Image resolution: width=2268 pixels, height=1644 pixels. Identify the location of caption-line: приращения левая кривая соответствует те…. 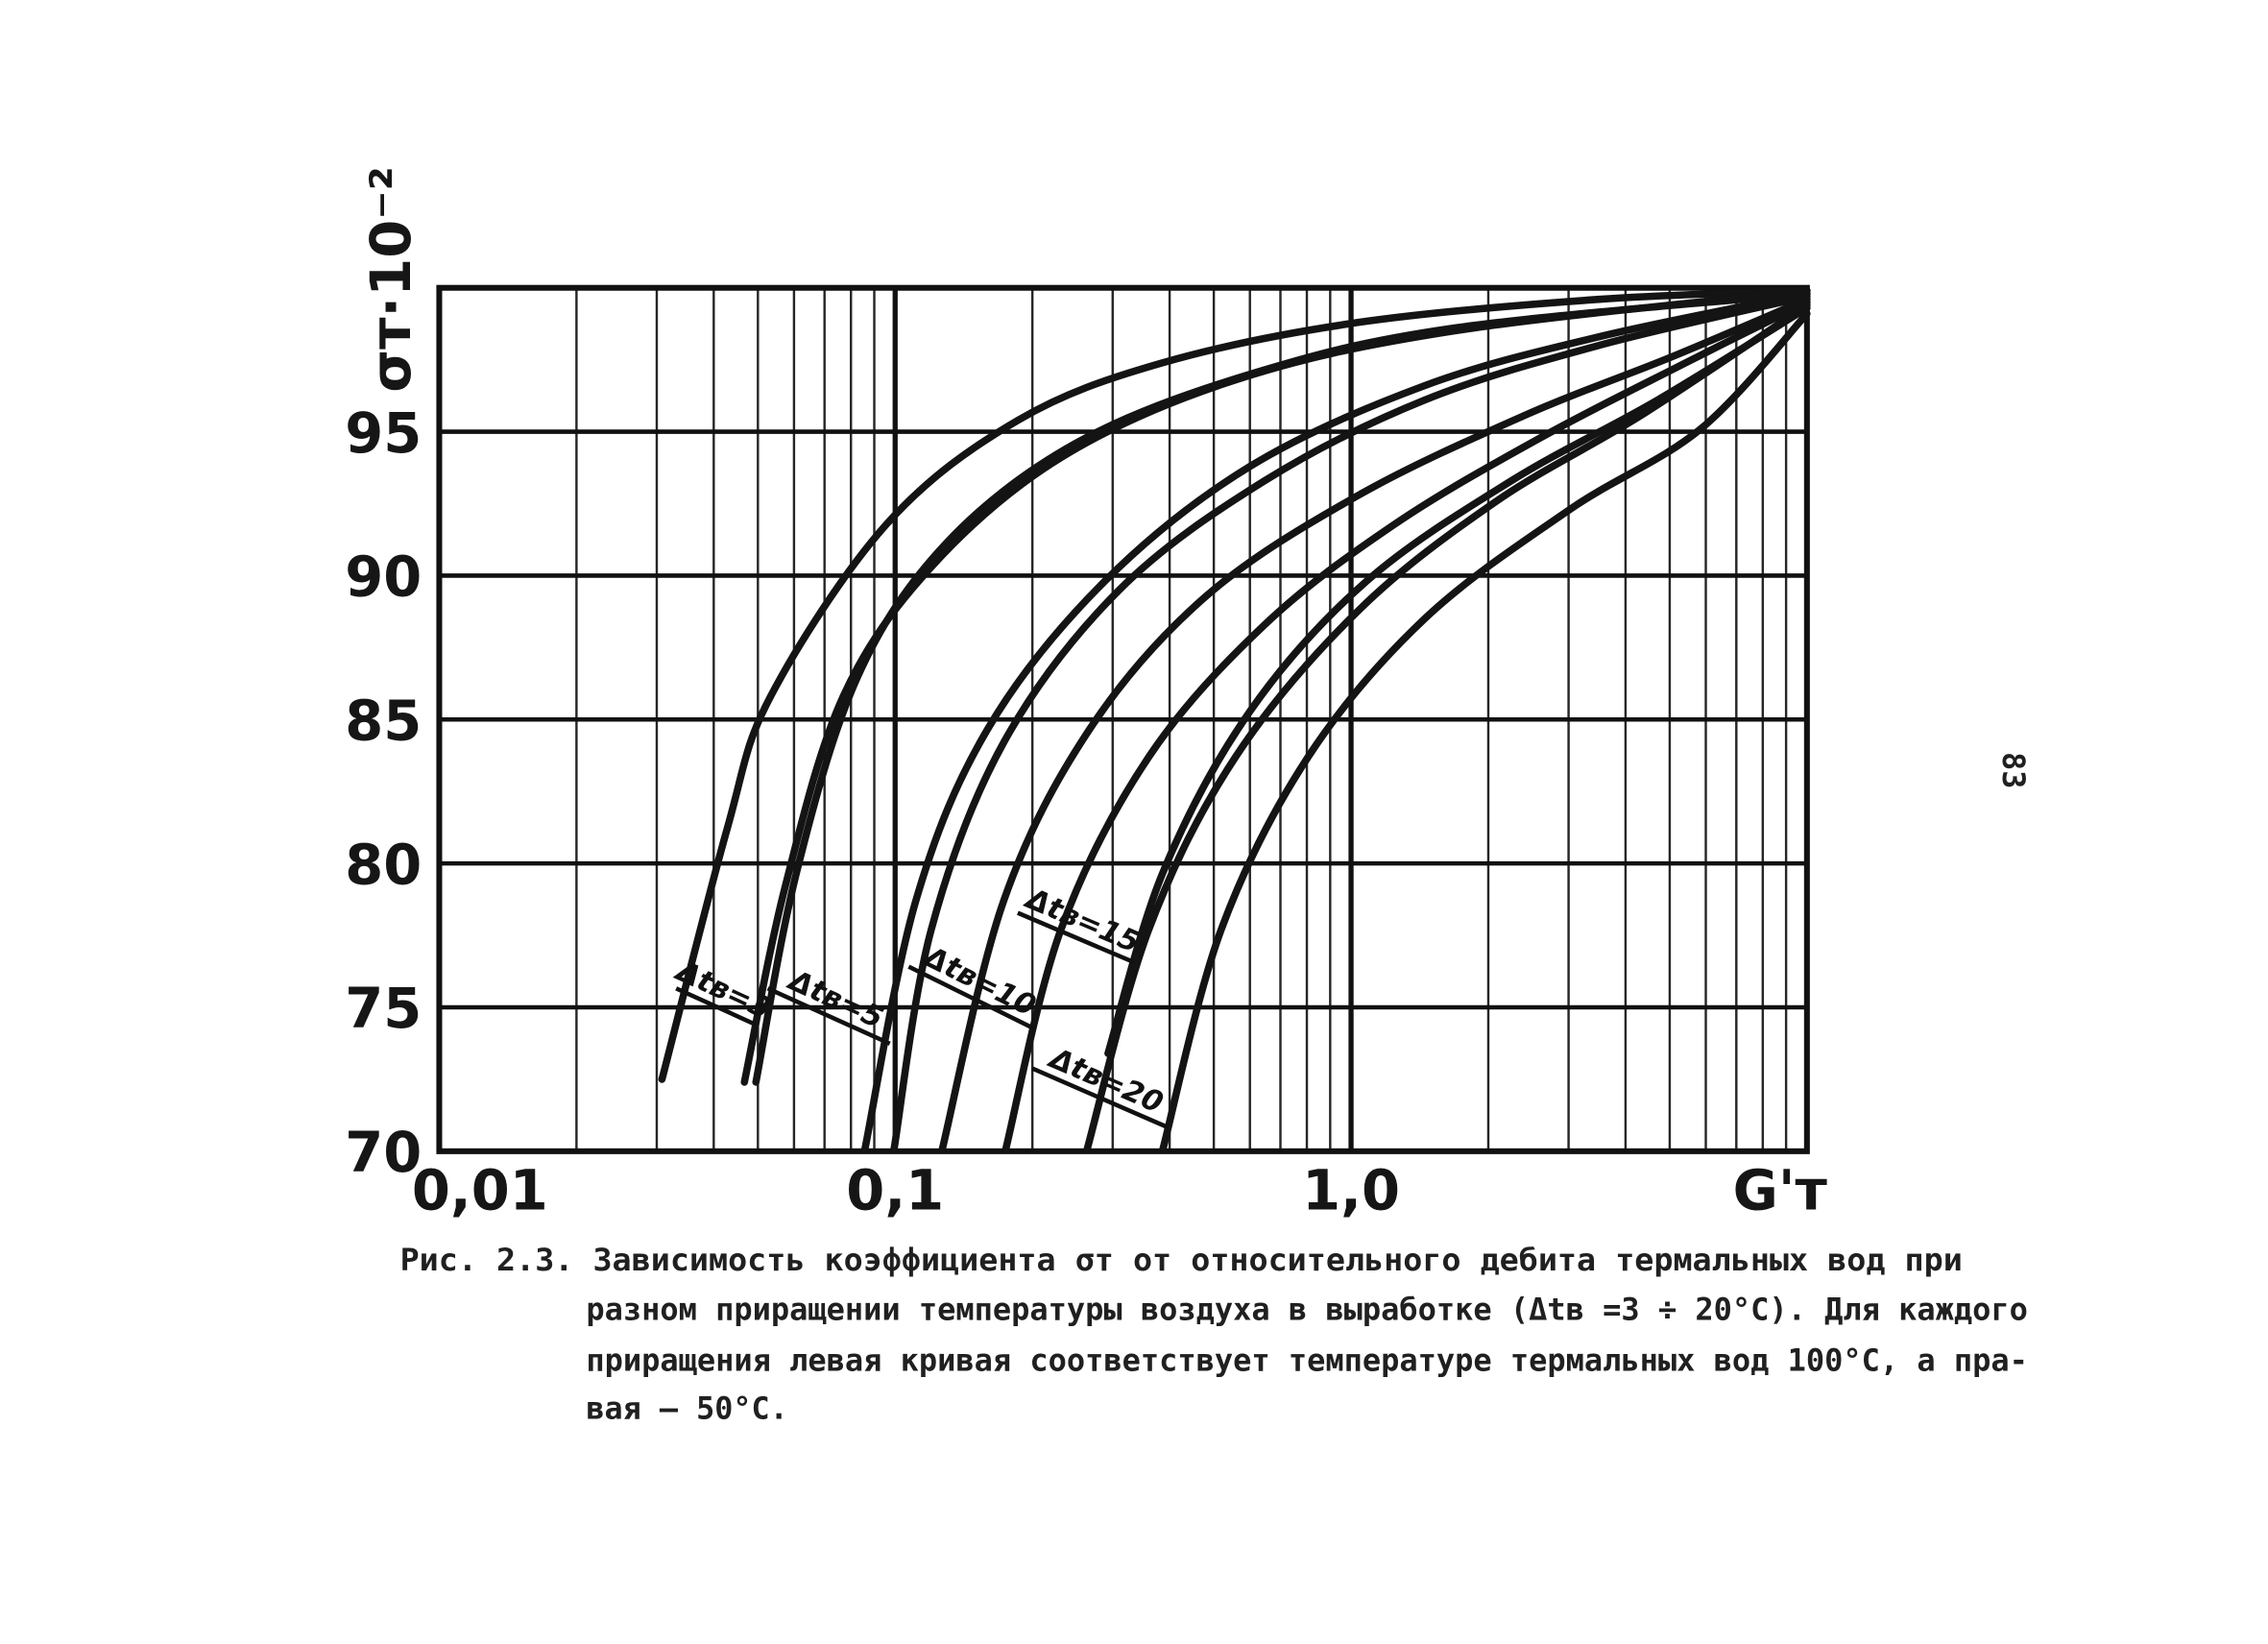
(1307, 1360).